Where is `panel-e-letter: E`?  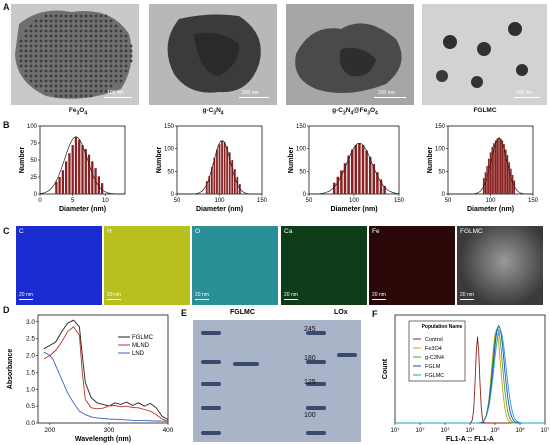 panel-e-letter: E is located at coordinates (184, 313).